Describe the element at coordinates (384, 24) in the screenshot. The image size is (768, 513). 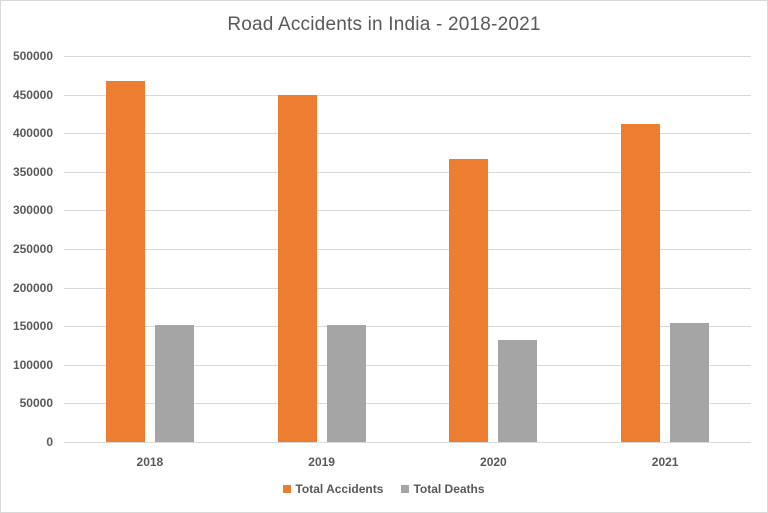
I see `chart-title: Road Accidents in India - 2018-2021` at that location.